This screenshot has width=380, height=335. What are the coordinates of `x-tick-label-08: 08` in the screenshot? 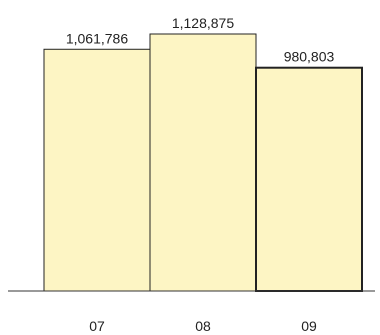 It's located at (203, 326).